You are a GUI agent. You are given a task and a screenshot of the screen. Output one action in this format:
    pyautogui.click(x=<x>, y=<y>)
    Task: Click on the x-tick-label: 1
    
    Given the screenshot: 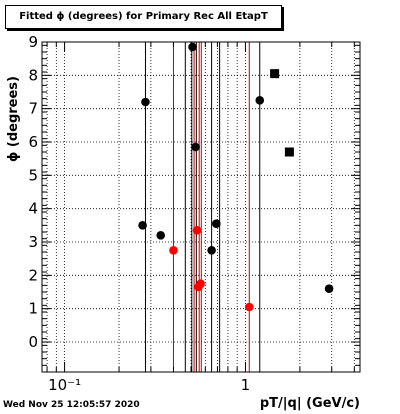 What is the action you would take?
    pyautogui.click(x=246, y=385)
    